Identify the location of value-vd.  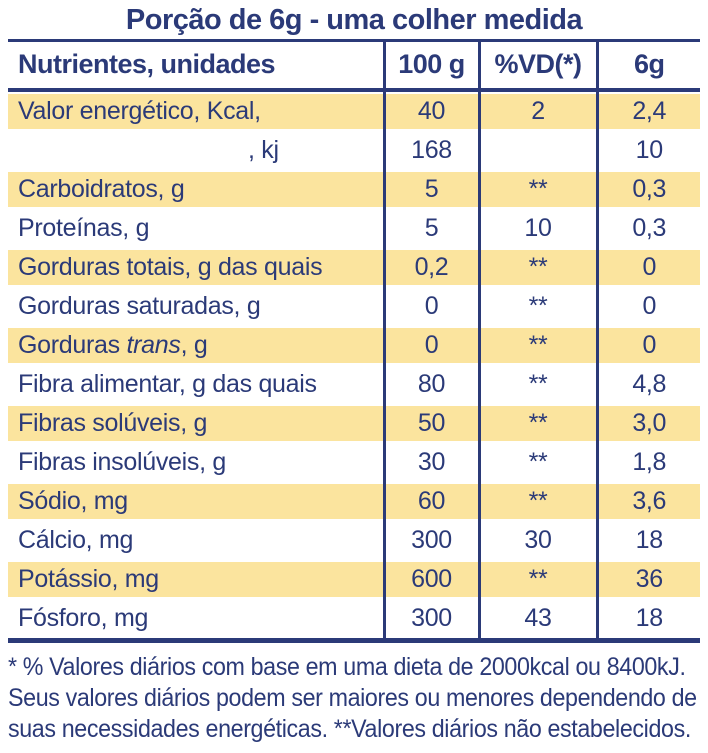
(537, 150).